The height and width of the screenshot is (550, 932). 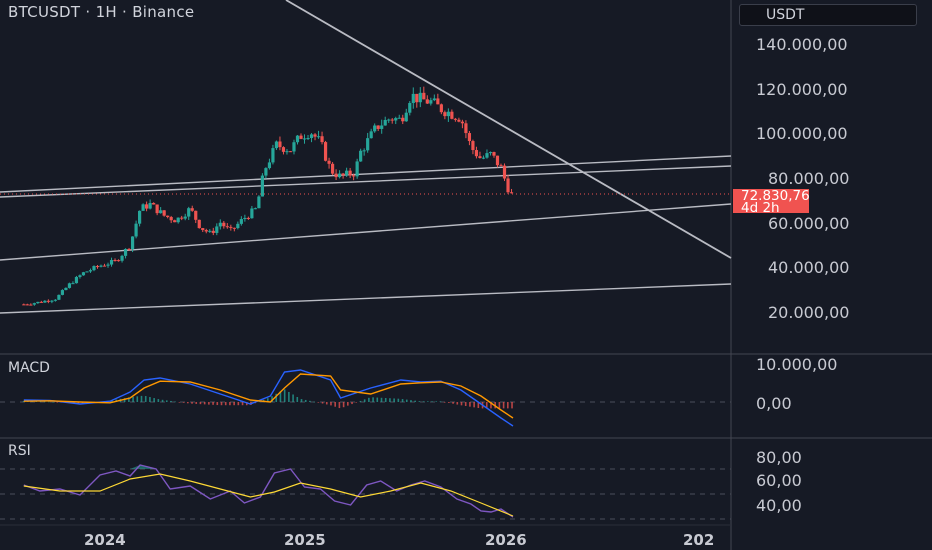 I want to click on chart-title: BTCUSDT · 1H · Binance, so click(x=101, y=12).